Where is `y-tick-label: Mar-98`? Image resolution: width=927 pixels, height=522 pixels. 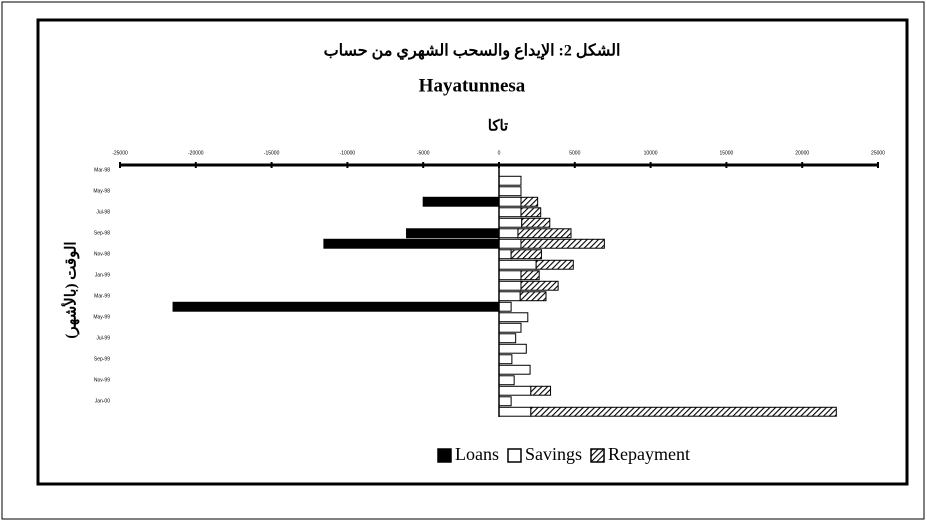
y-tick-label: Mar-98 is located at coordinates (102, 171).